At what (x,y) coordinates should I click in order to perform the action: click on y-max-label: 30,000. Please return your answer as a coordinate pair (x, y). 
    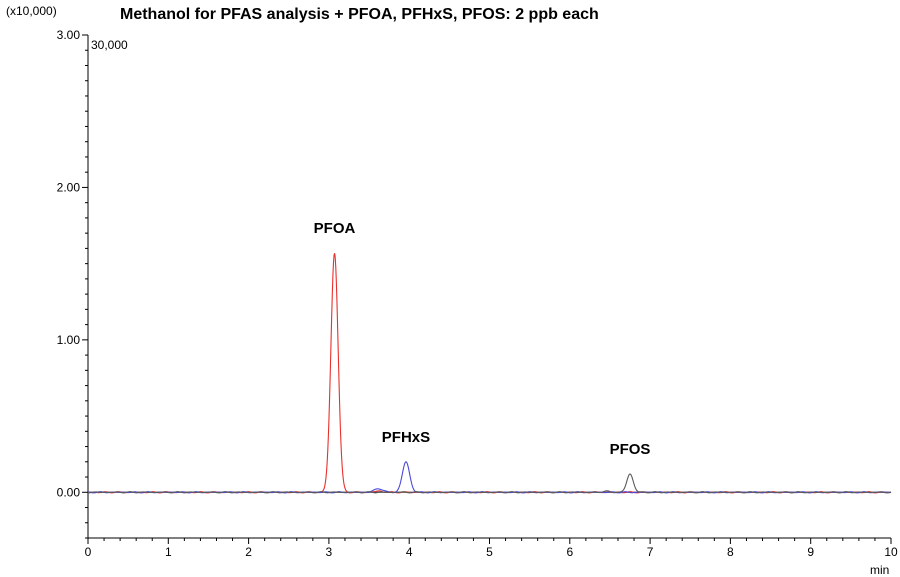
    Looking at the image, I should click on (109, 45).